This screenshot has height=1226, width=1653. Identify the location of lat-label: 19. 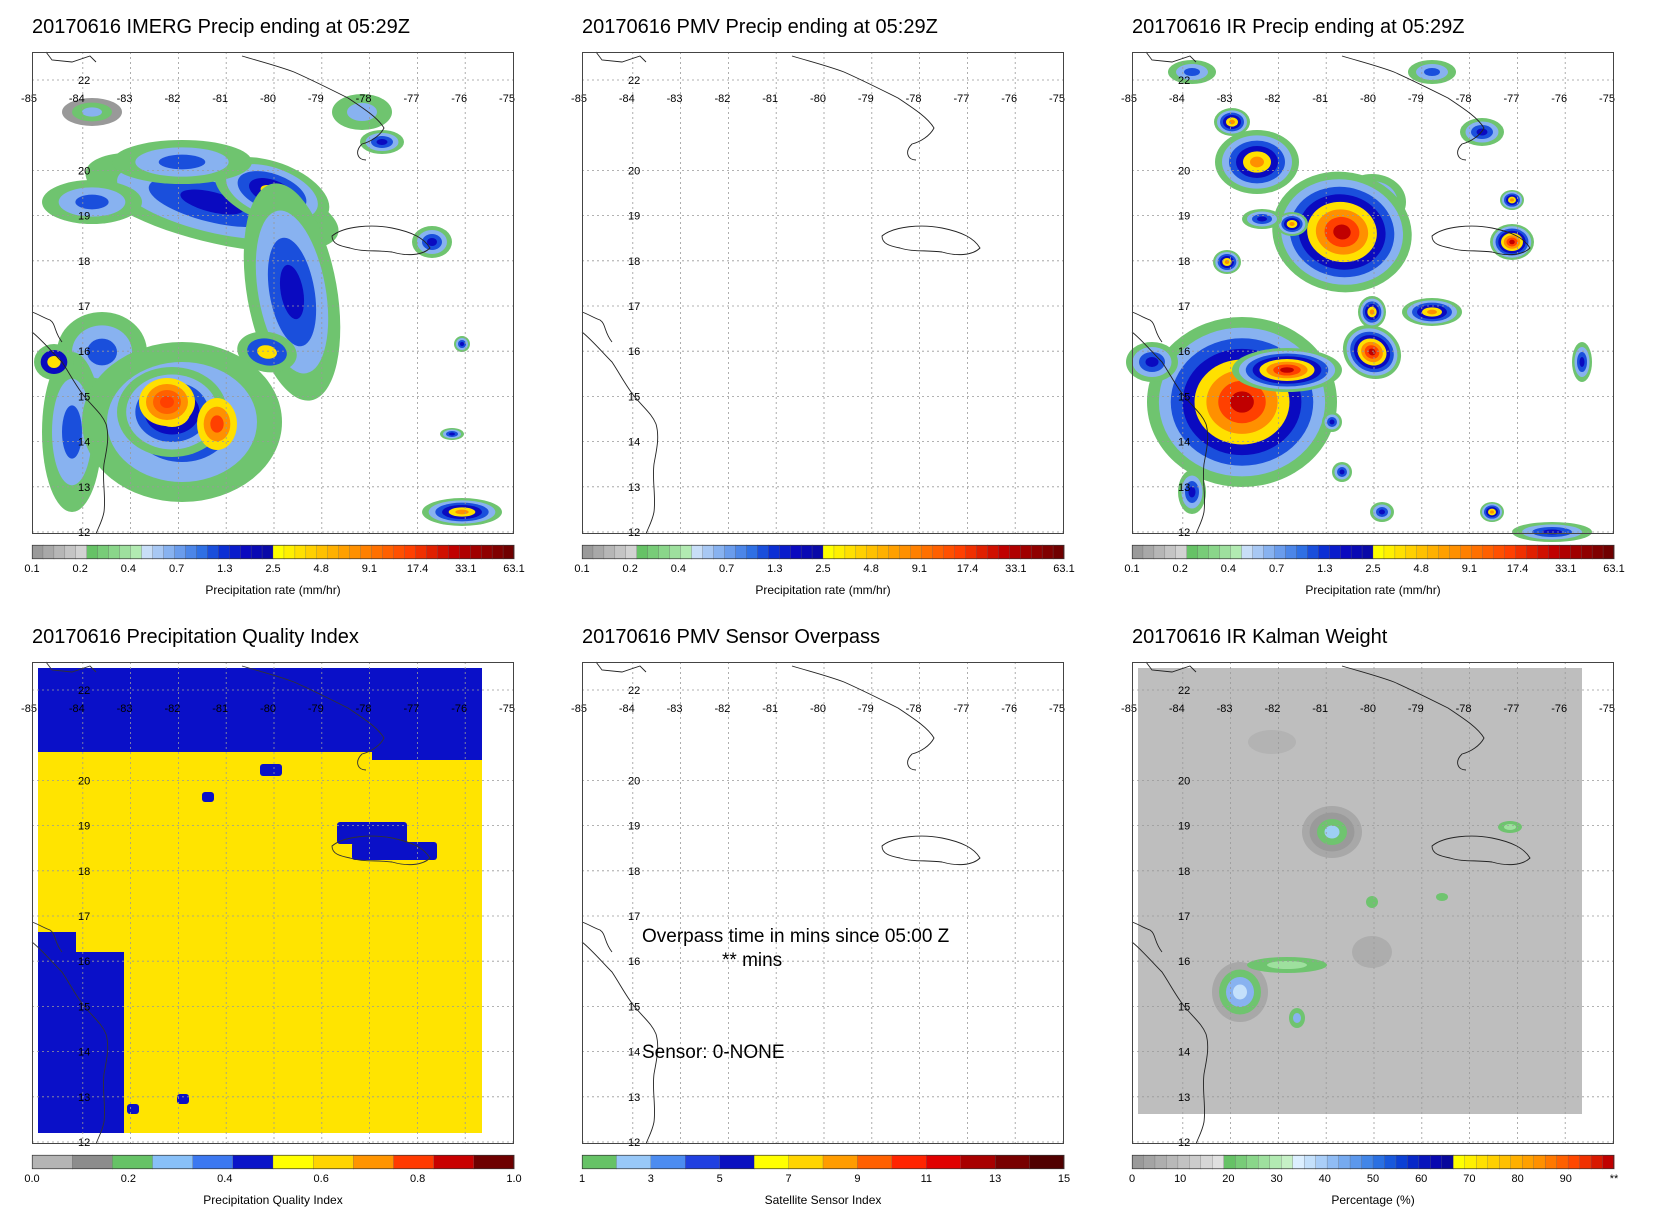
(84, 827).